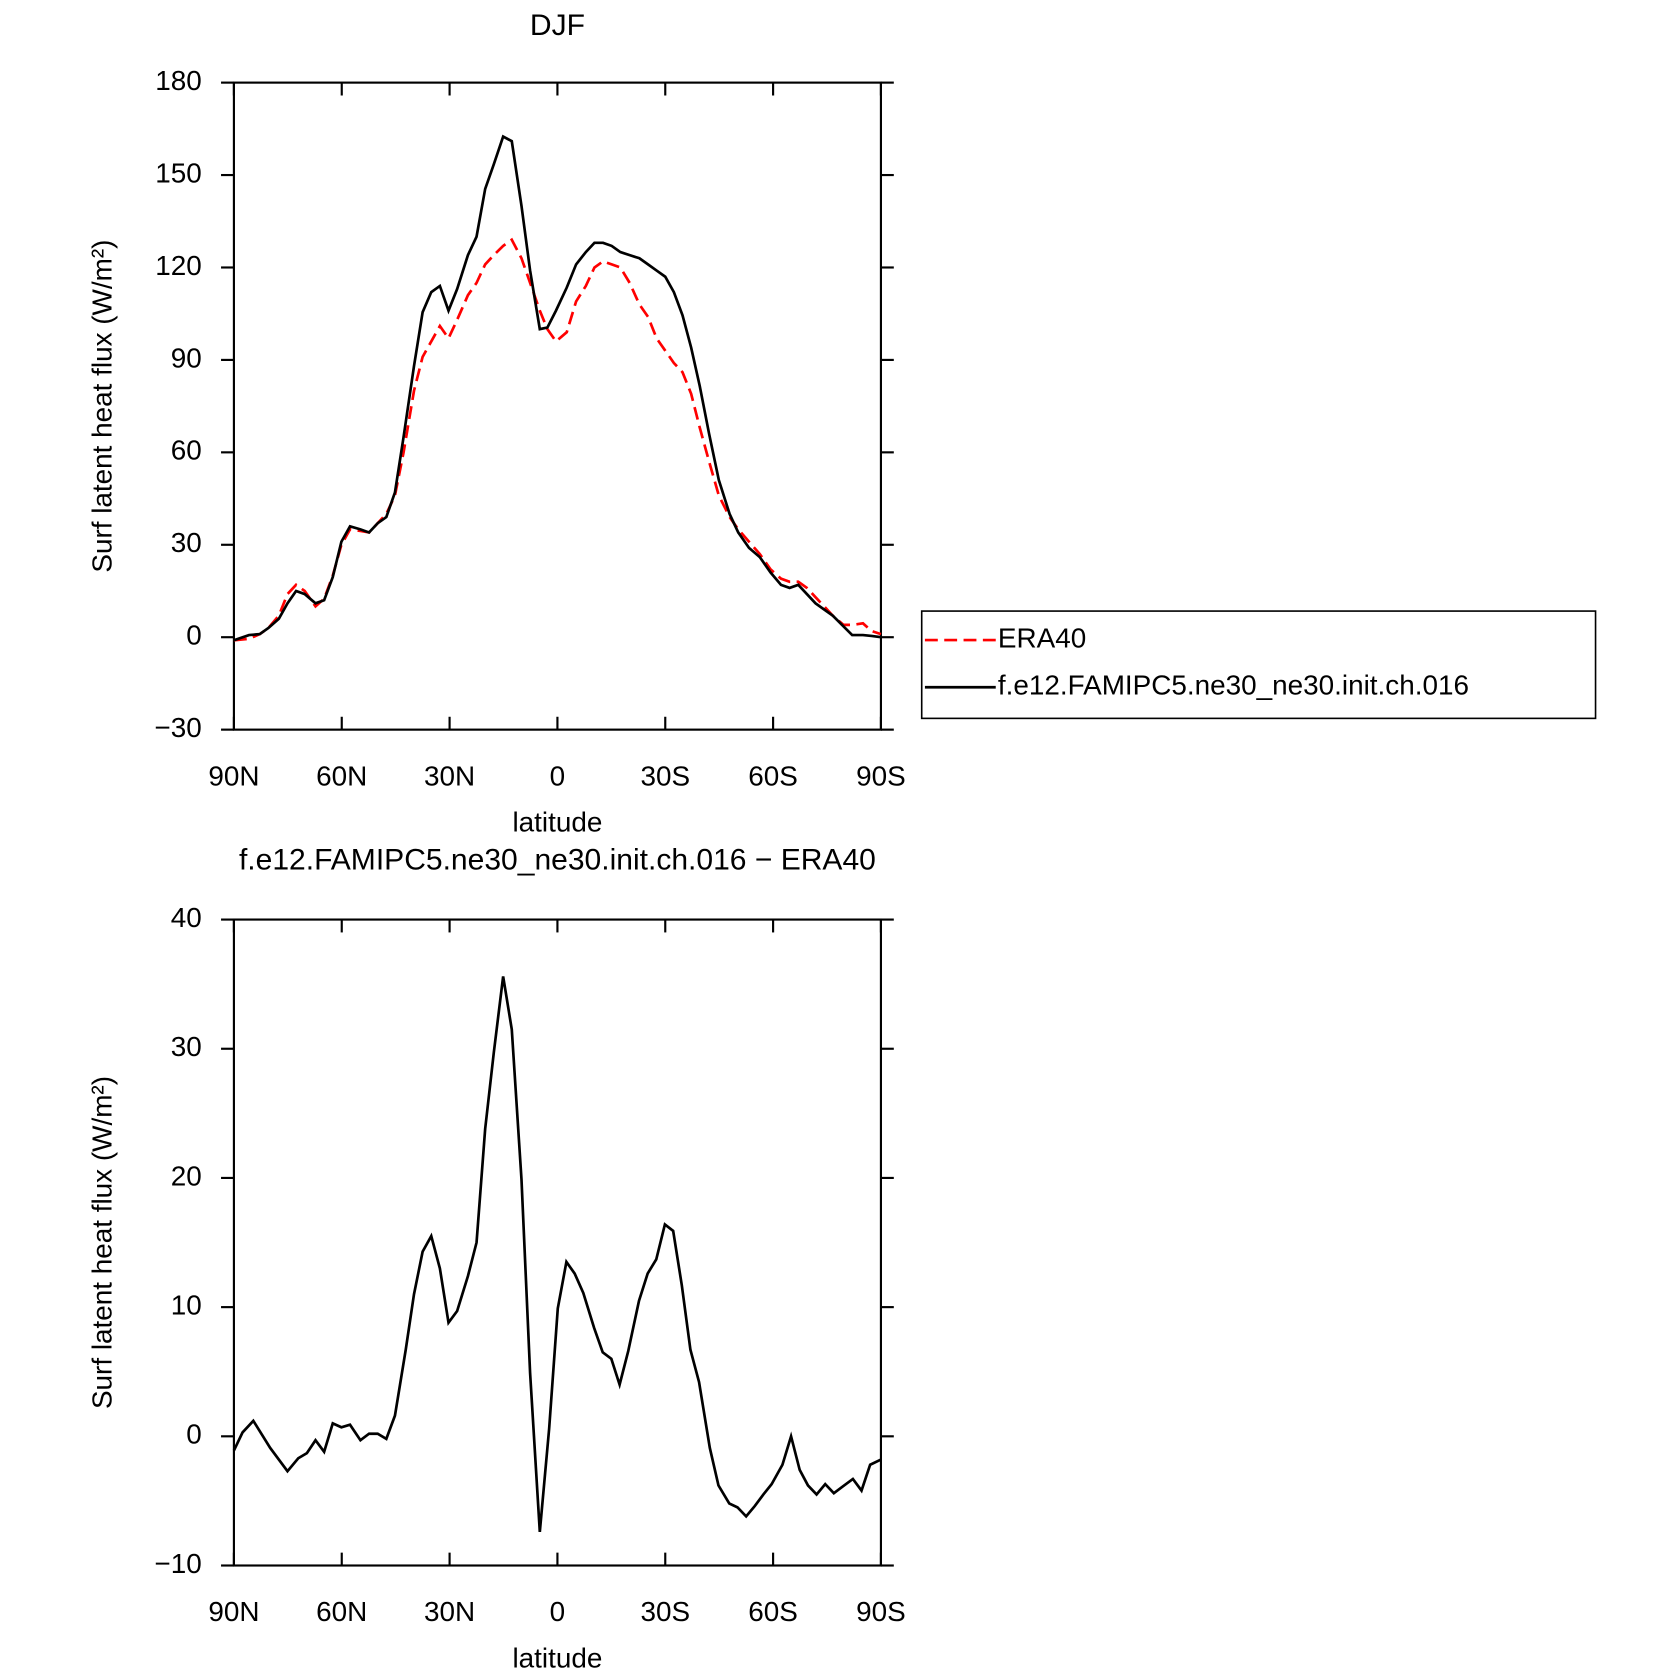 The height and width of the screenshot is (1674, 1674). Describe the element at coordinates (177, 1563) in the screenshot. I see `y-tick-label: −10` at that location.